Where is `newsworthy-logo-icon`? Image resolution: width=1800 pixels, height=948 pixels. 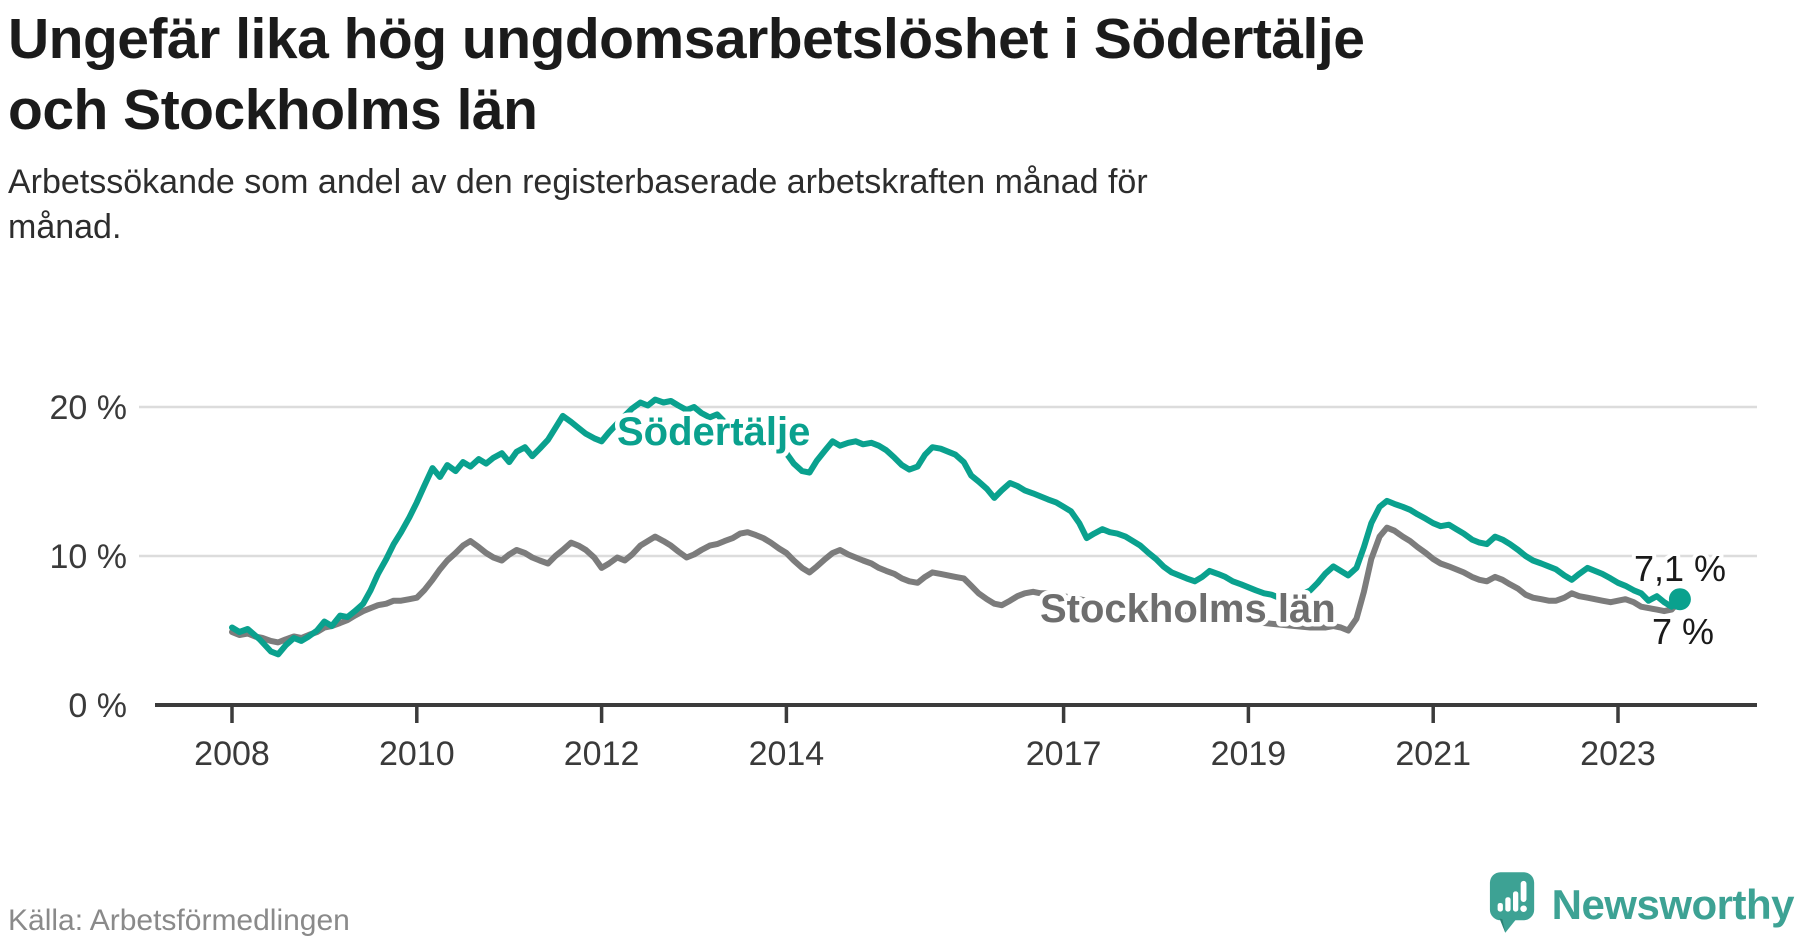
newsworthy-logo-icon is located at coordinates (1513, 904).